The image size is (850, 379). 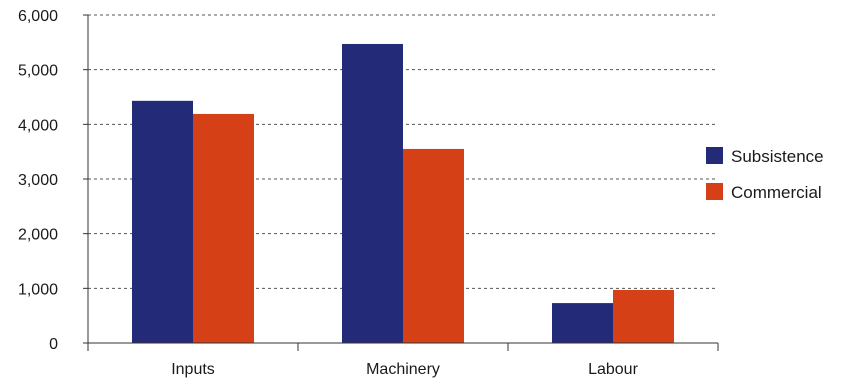 I want to click on y-tick-labels: 0 1,000 2,000 3,000 4,000 5,000 6,000, so click(x=38, y=180).